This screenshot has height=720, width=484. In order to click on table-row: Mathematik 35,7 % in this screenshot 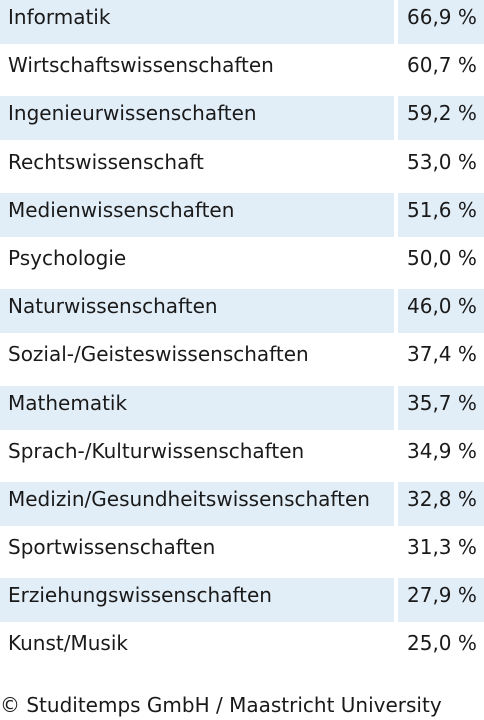, I will do `click(242, 407)`.